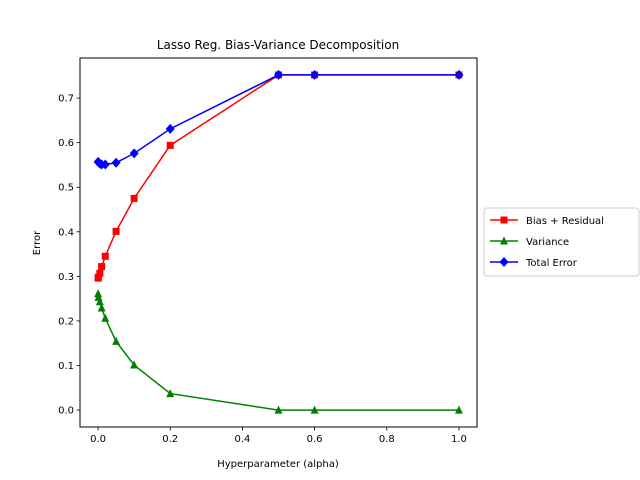  What do you see at coordinates (66, 99) in the screenshot?
I see `y-tick-label-7: 0.7` at bounding box center [66, 99].